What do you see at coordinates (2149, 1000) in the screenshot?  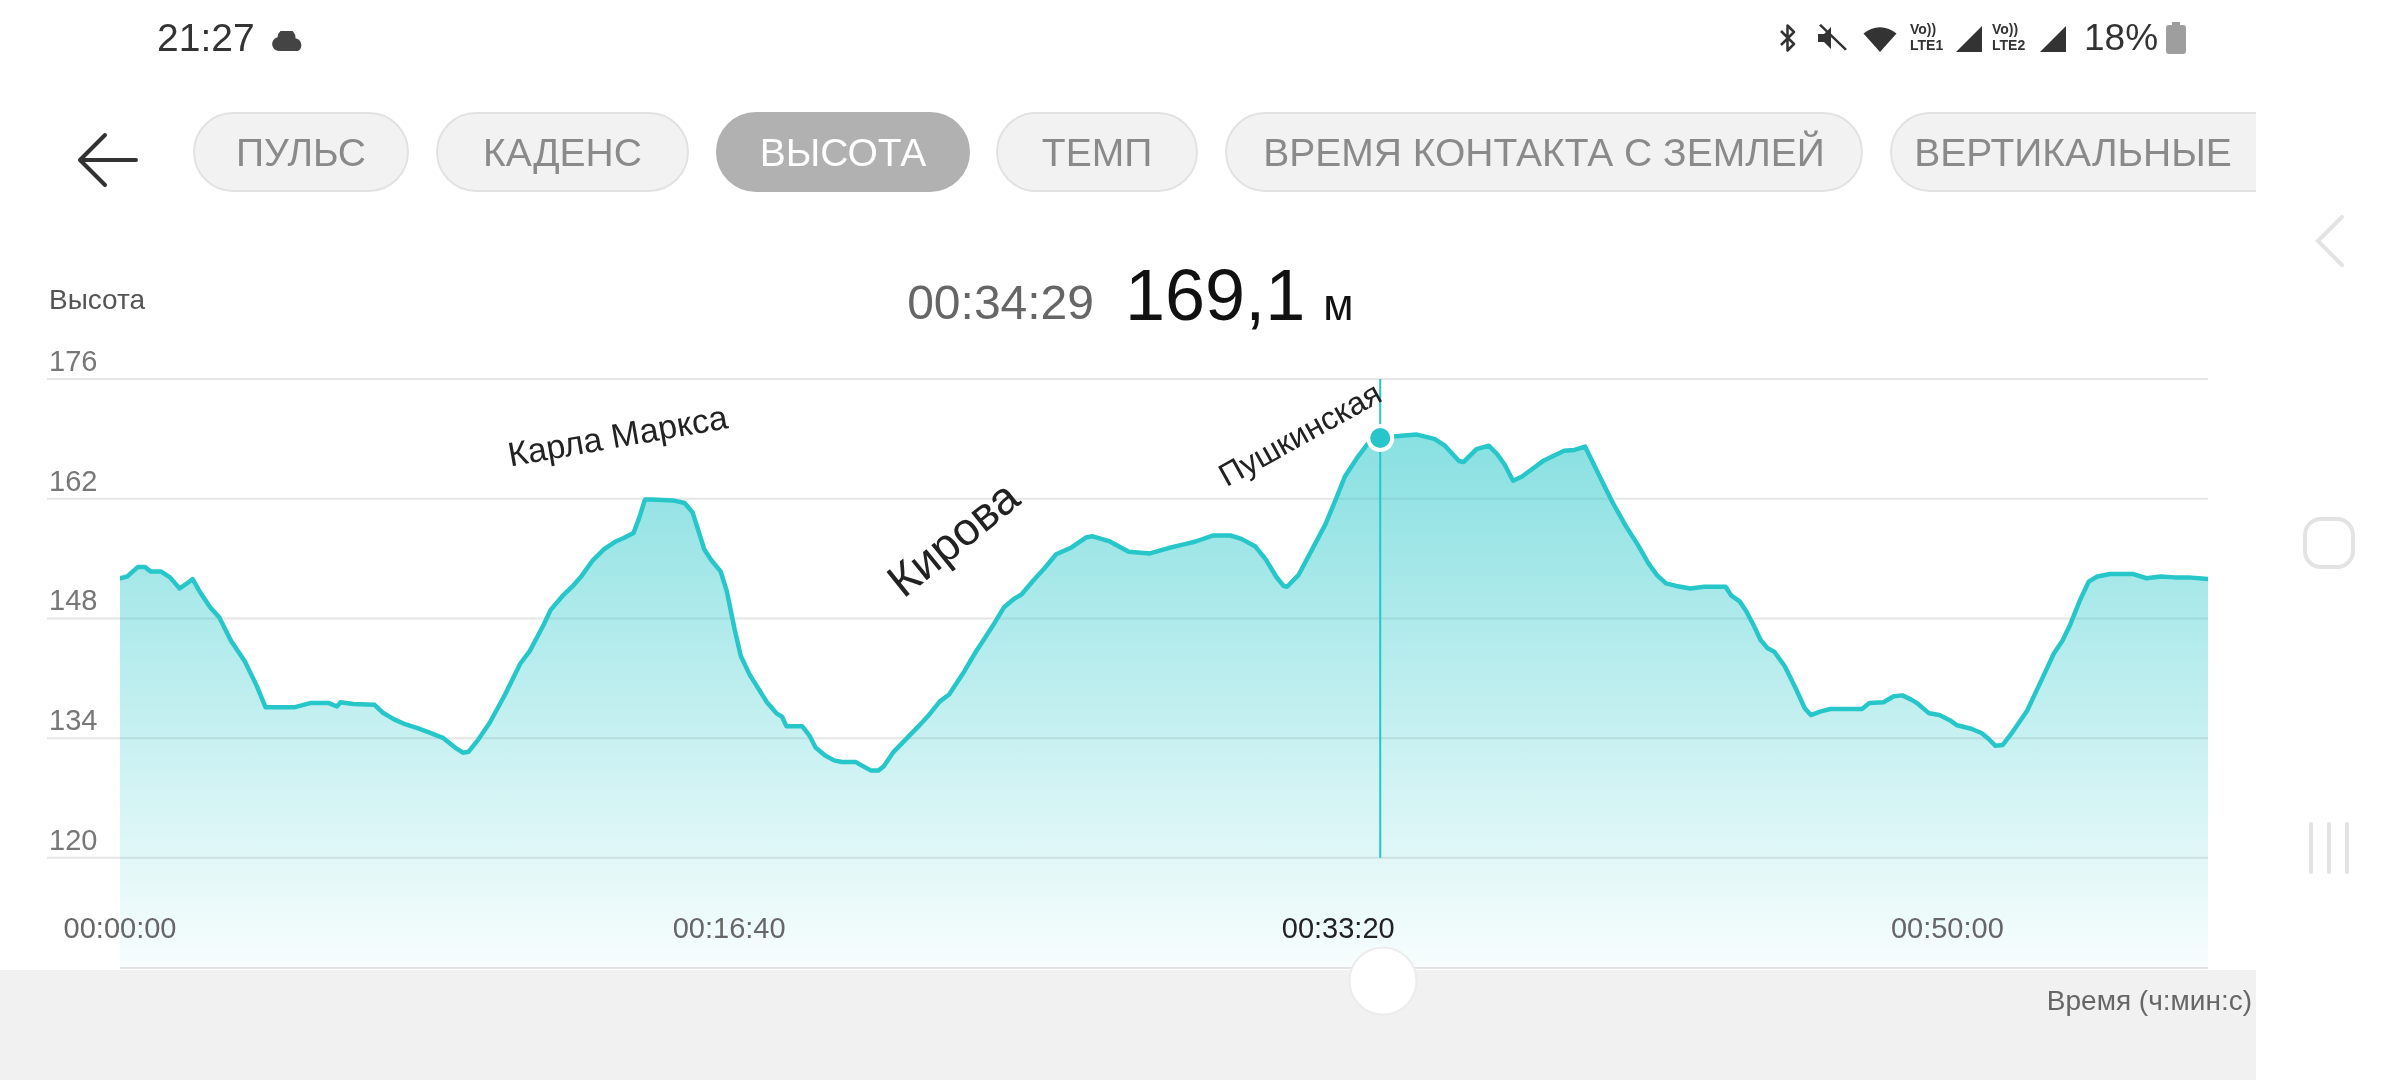 I see `x-axis-title: Время (ч:мин:с)` at bounding box center [2149, 1000].